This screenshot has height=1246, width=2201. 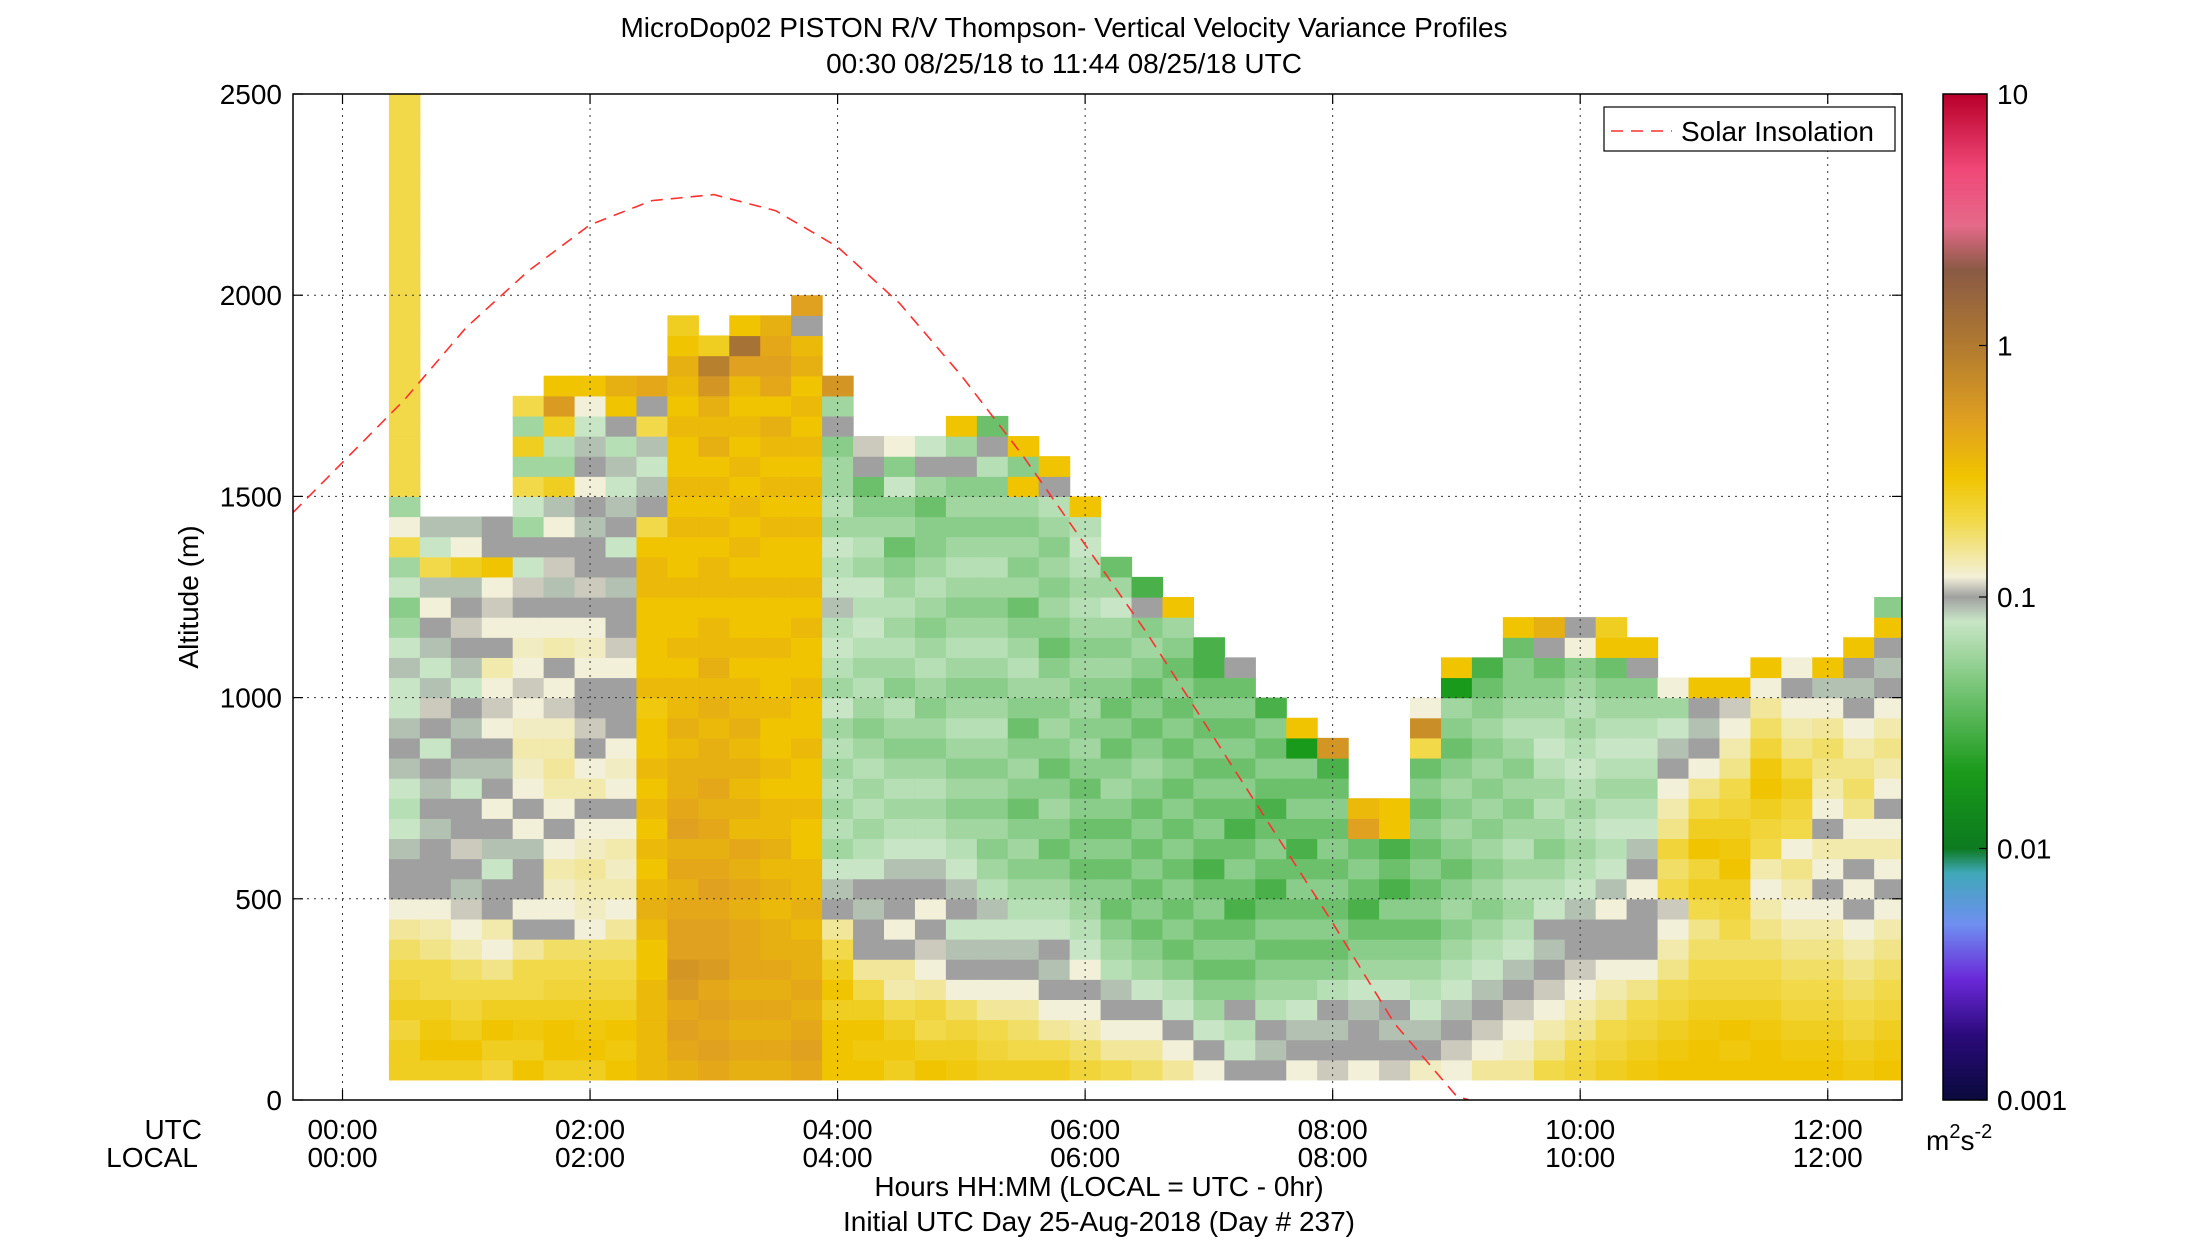 I want to click on y-tick-label: 2500, so click(x=251, y=94).